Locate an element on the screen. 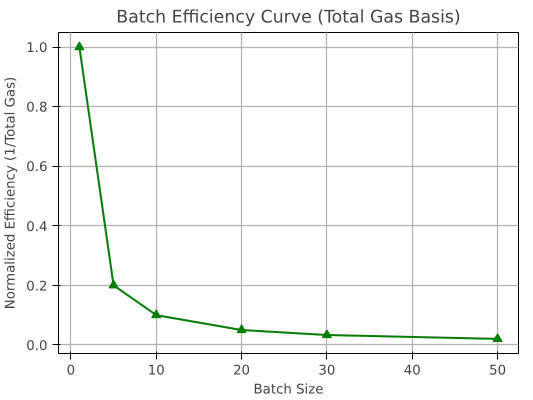  x-tick-label: 40 is located at coordinates (412, 371).